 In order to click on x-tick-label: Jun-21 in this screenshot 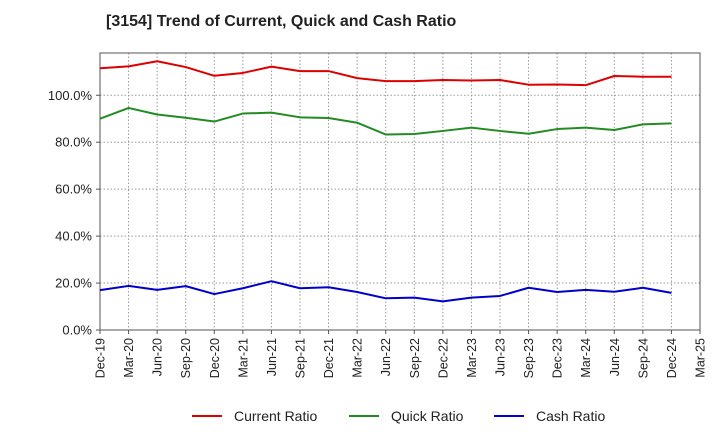, I will do `click(272, 357)`.